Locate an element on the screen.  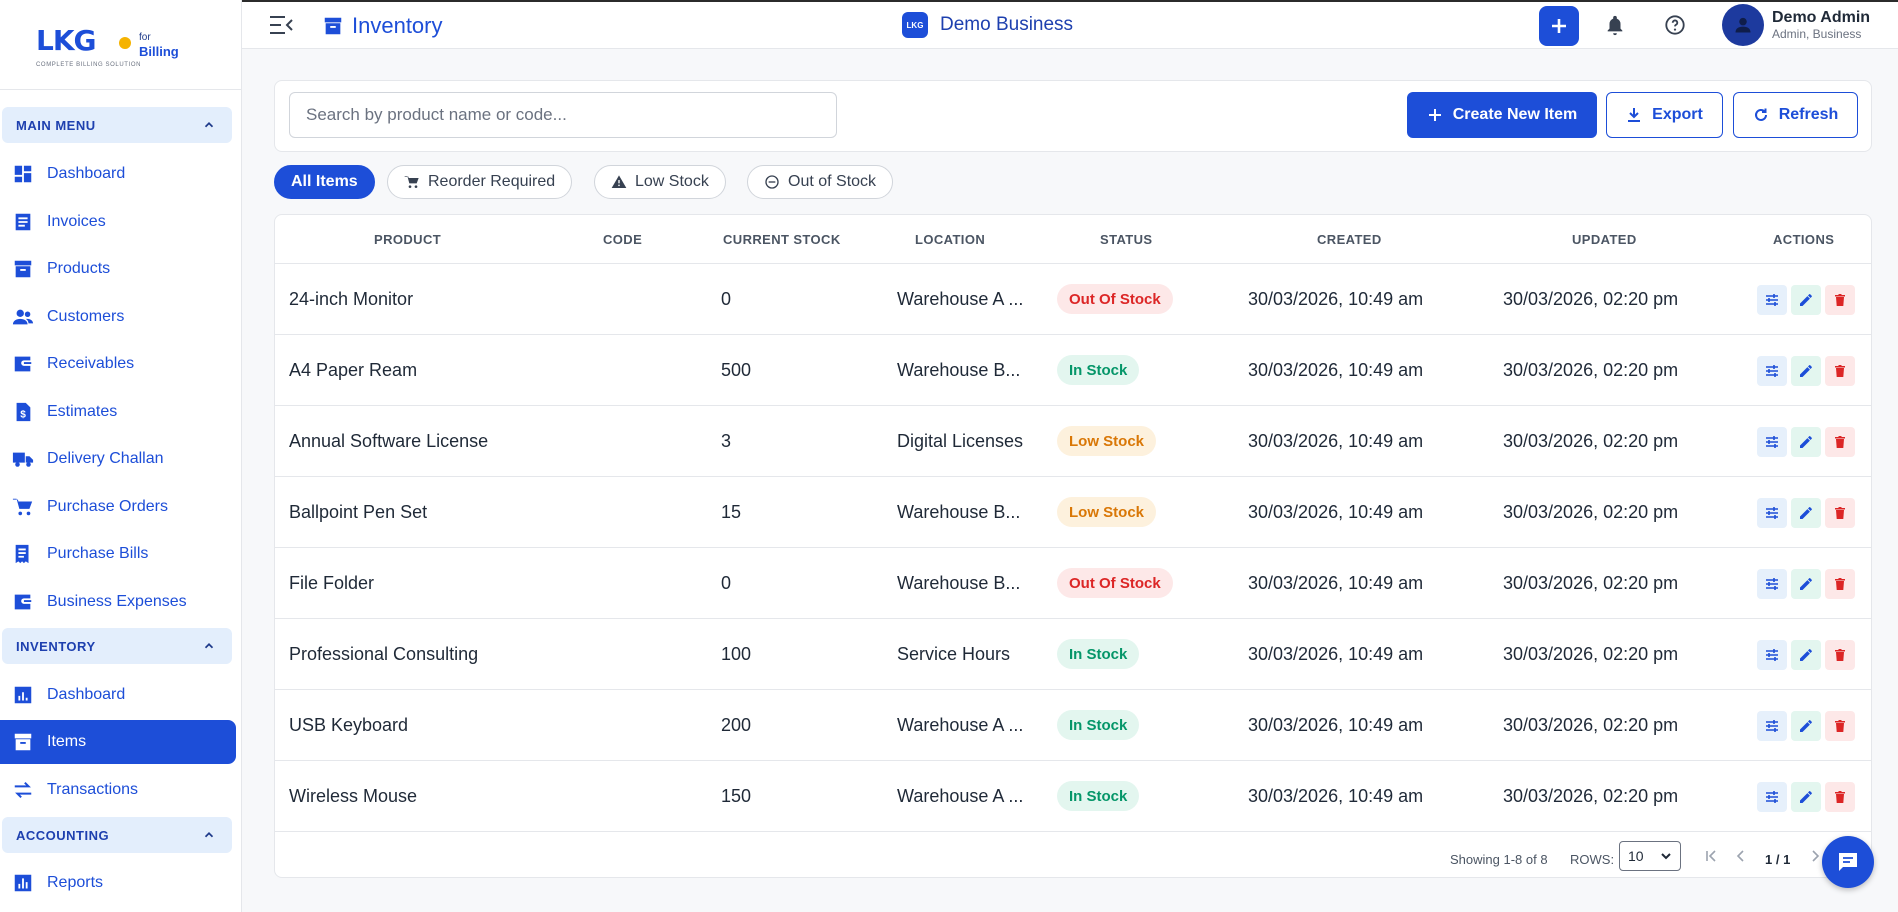
business-switcher: LKG Demo Business is located at coordinates (987, 25).